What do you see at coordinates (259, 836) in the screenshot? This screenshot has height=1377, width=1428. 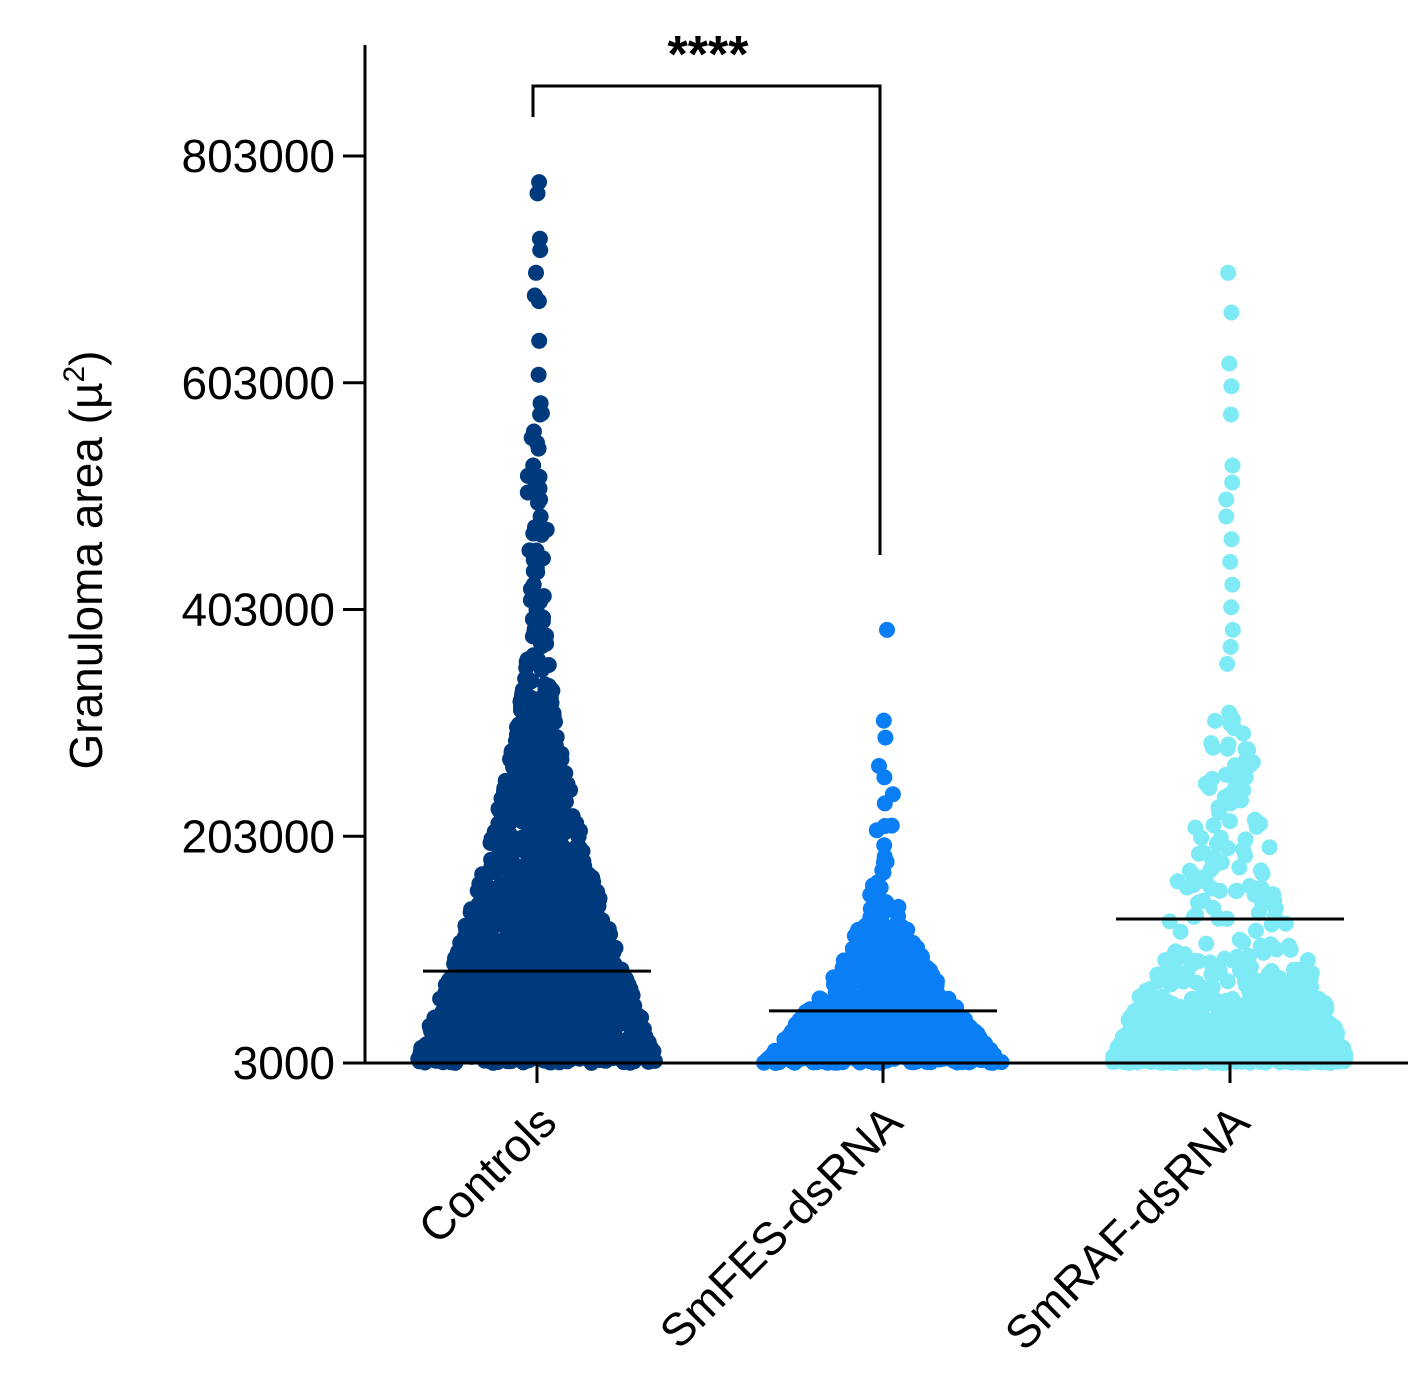 I see `y-tick-label: 203000` at bounding box center [259, 836].